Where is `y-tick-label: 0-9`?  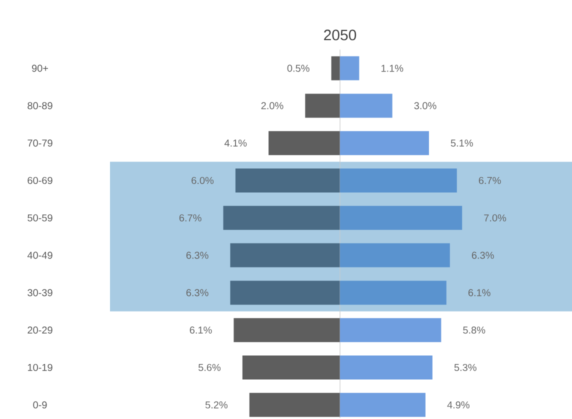
y-tick-label: 0-9 is located at coordinates (40, 404).